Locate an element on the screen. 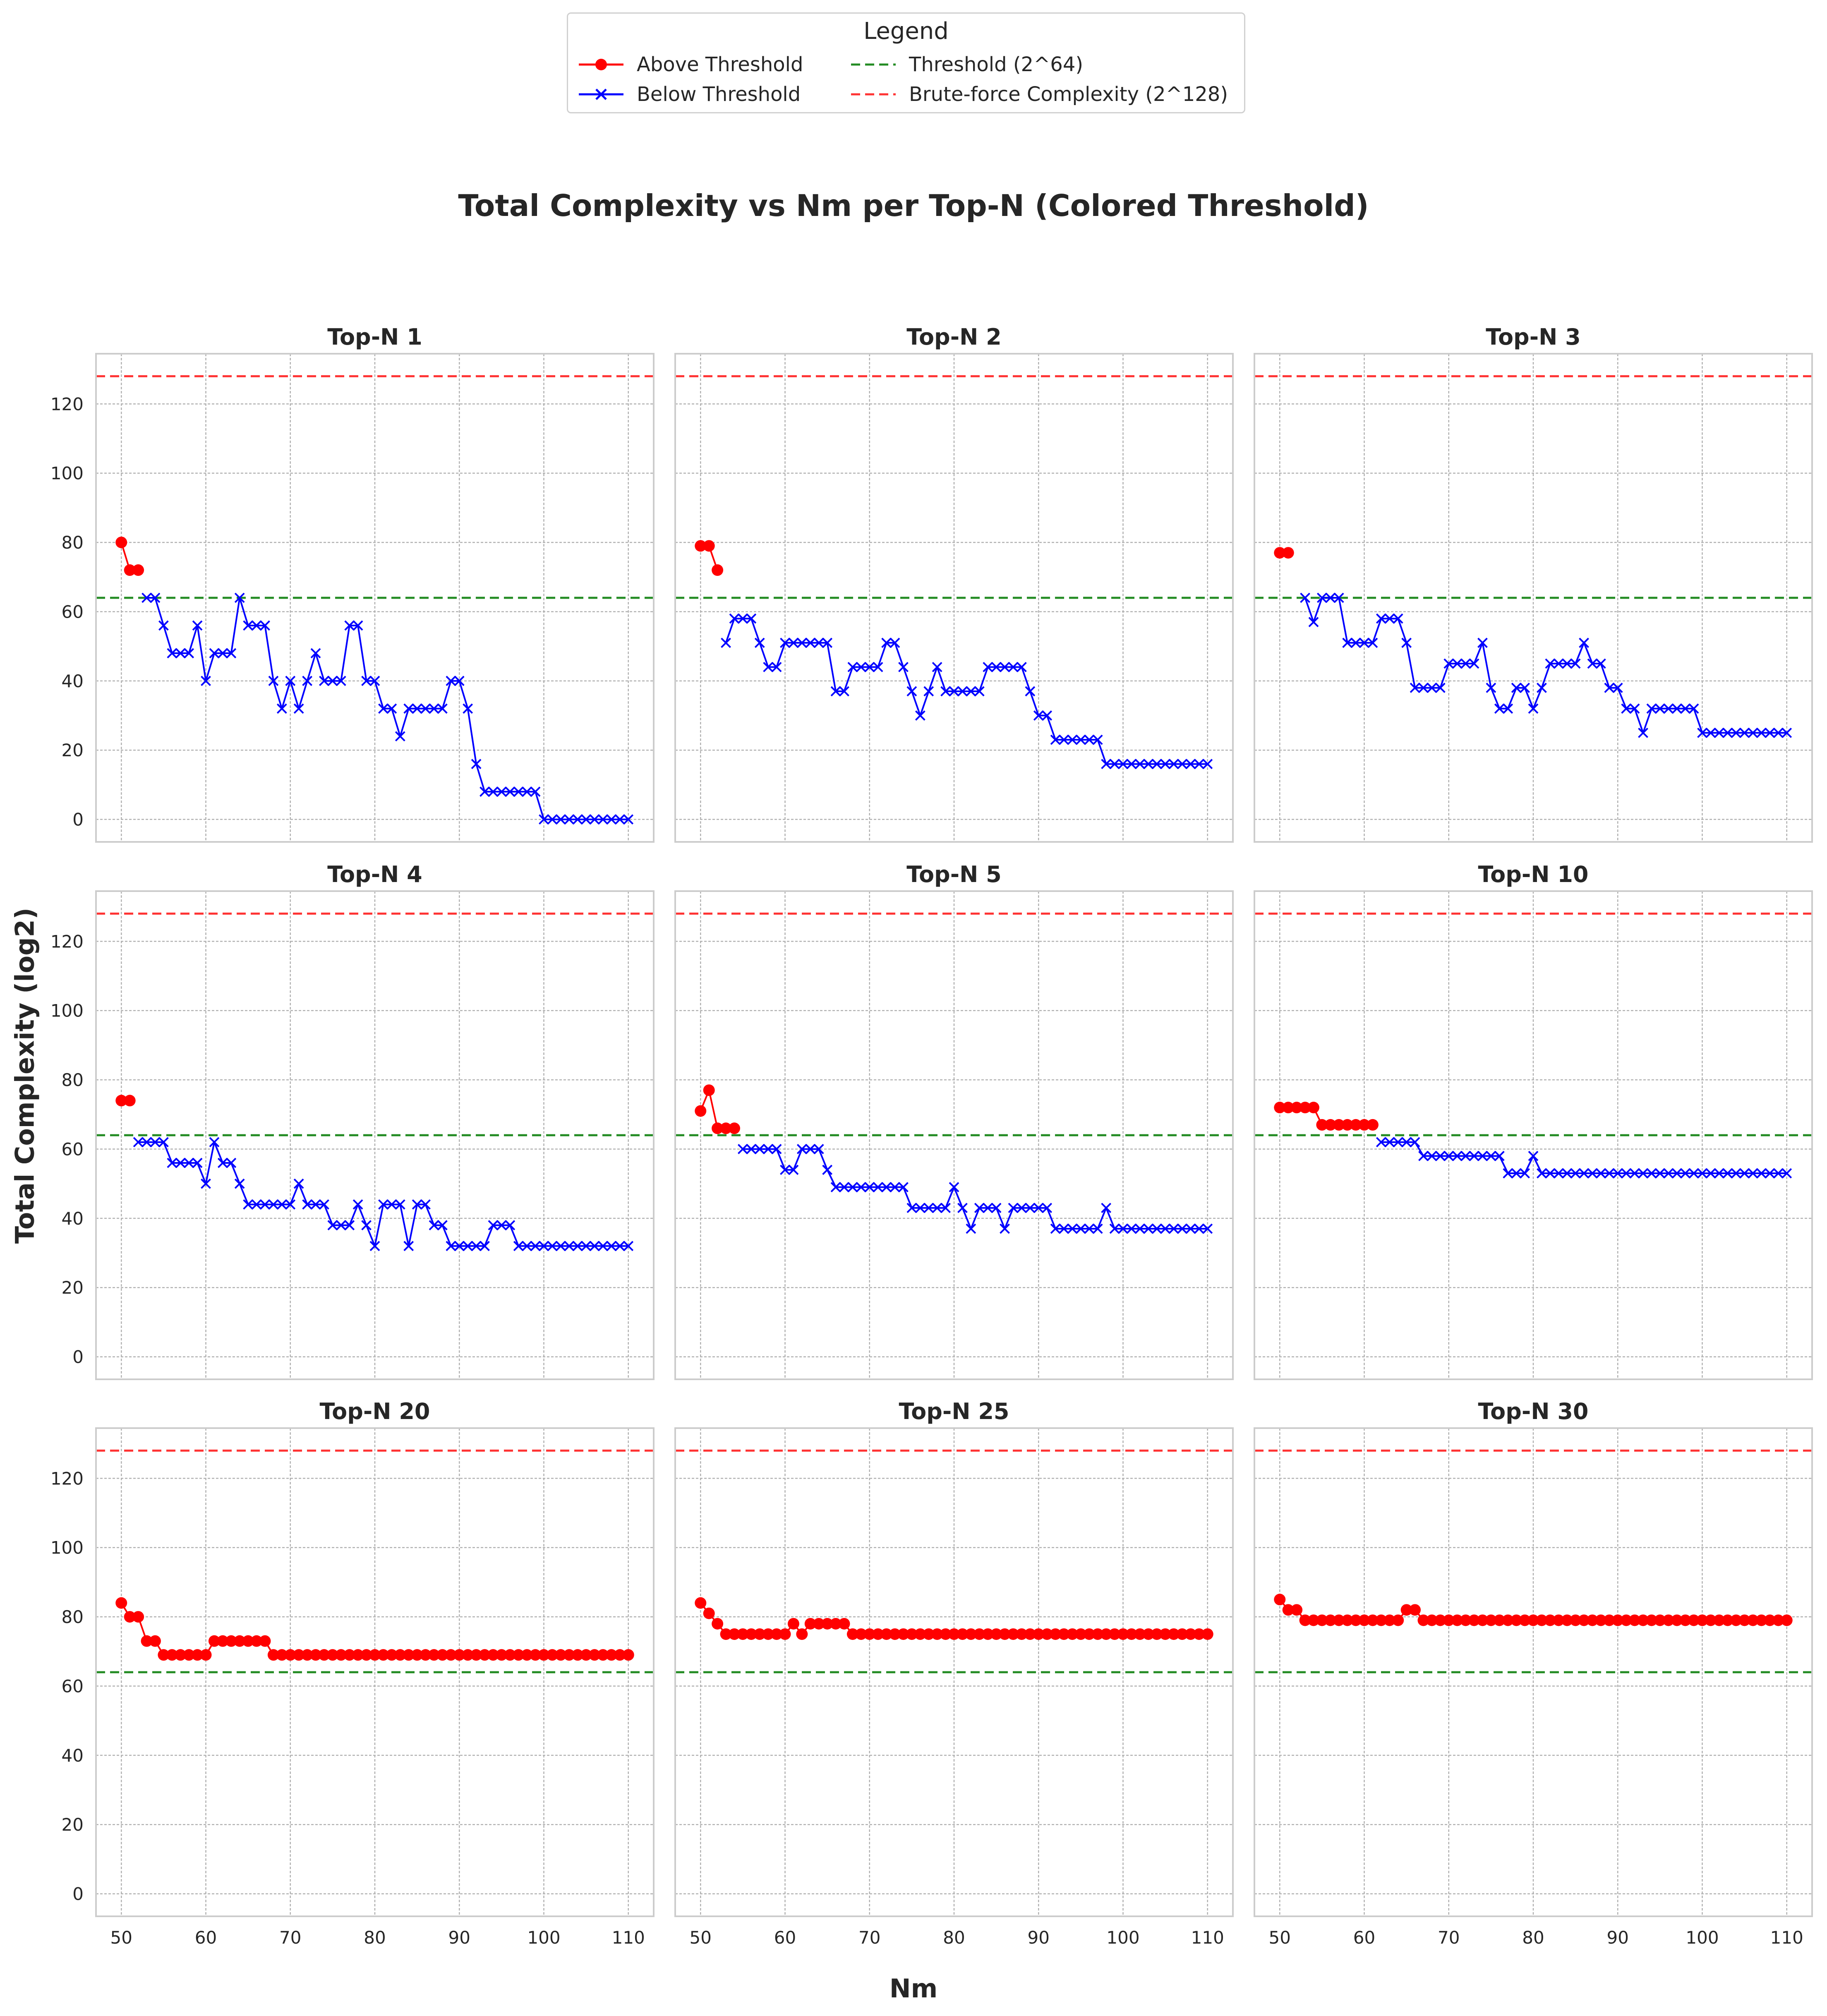 This screenshot has height=2016, width=1827. blue-x-marker-icon is located at coordinates (601, 95).